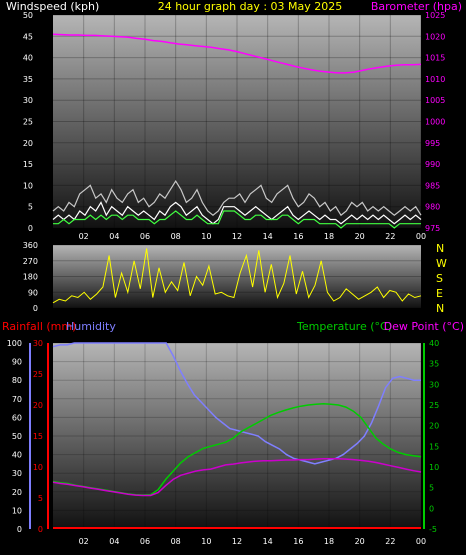 Image resolution: width=466 pixels, height=555 pixels. What do you see at coordinates (17, 492) in the screenshot?
I see `humidity-tick-label: 20` at bounding box center [17, 492].